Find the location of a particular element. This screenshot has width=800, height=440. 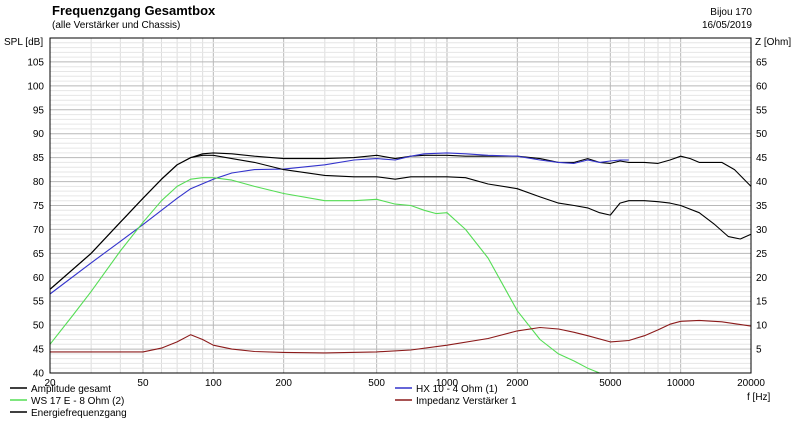

y2-tick-label: 20 is located at coordinates (762, 278).